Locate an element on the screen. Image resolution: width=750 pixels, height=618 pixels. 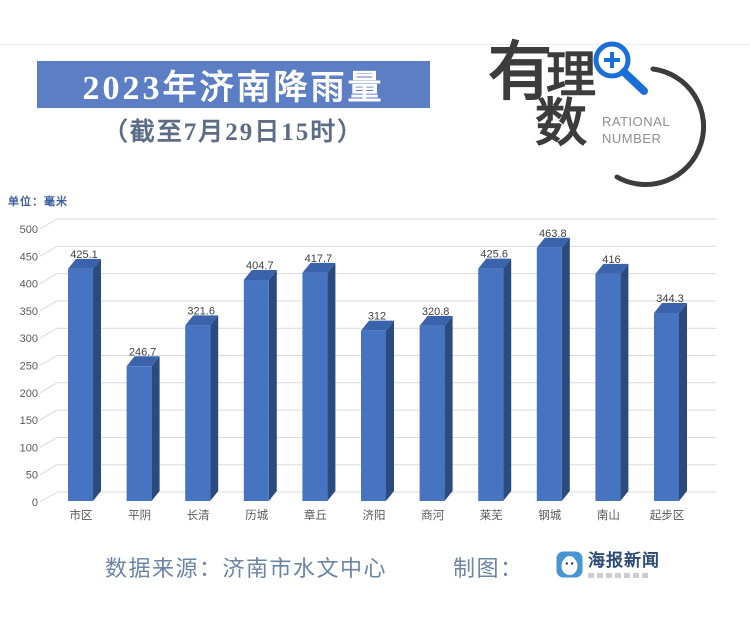
page-title: 2023年济南降雨量 is located at coordinates (233, 88).